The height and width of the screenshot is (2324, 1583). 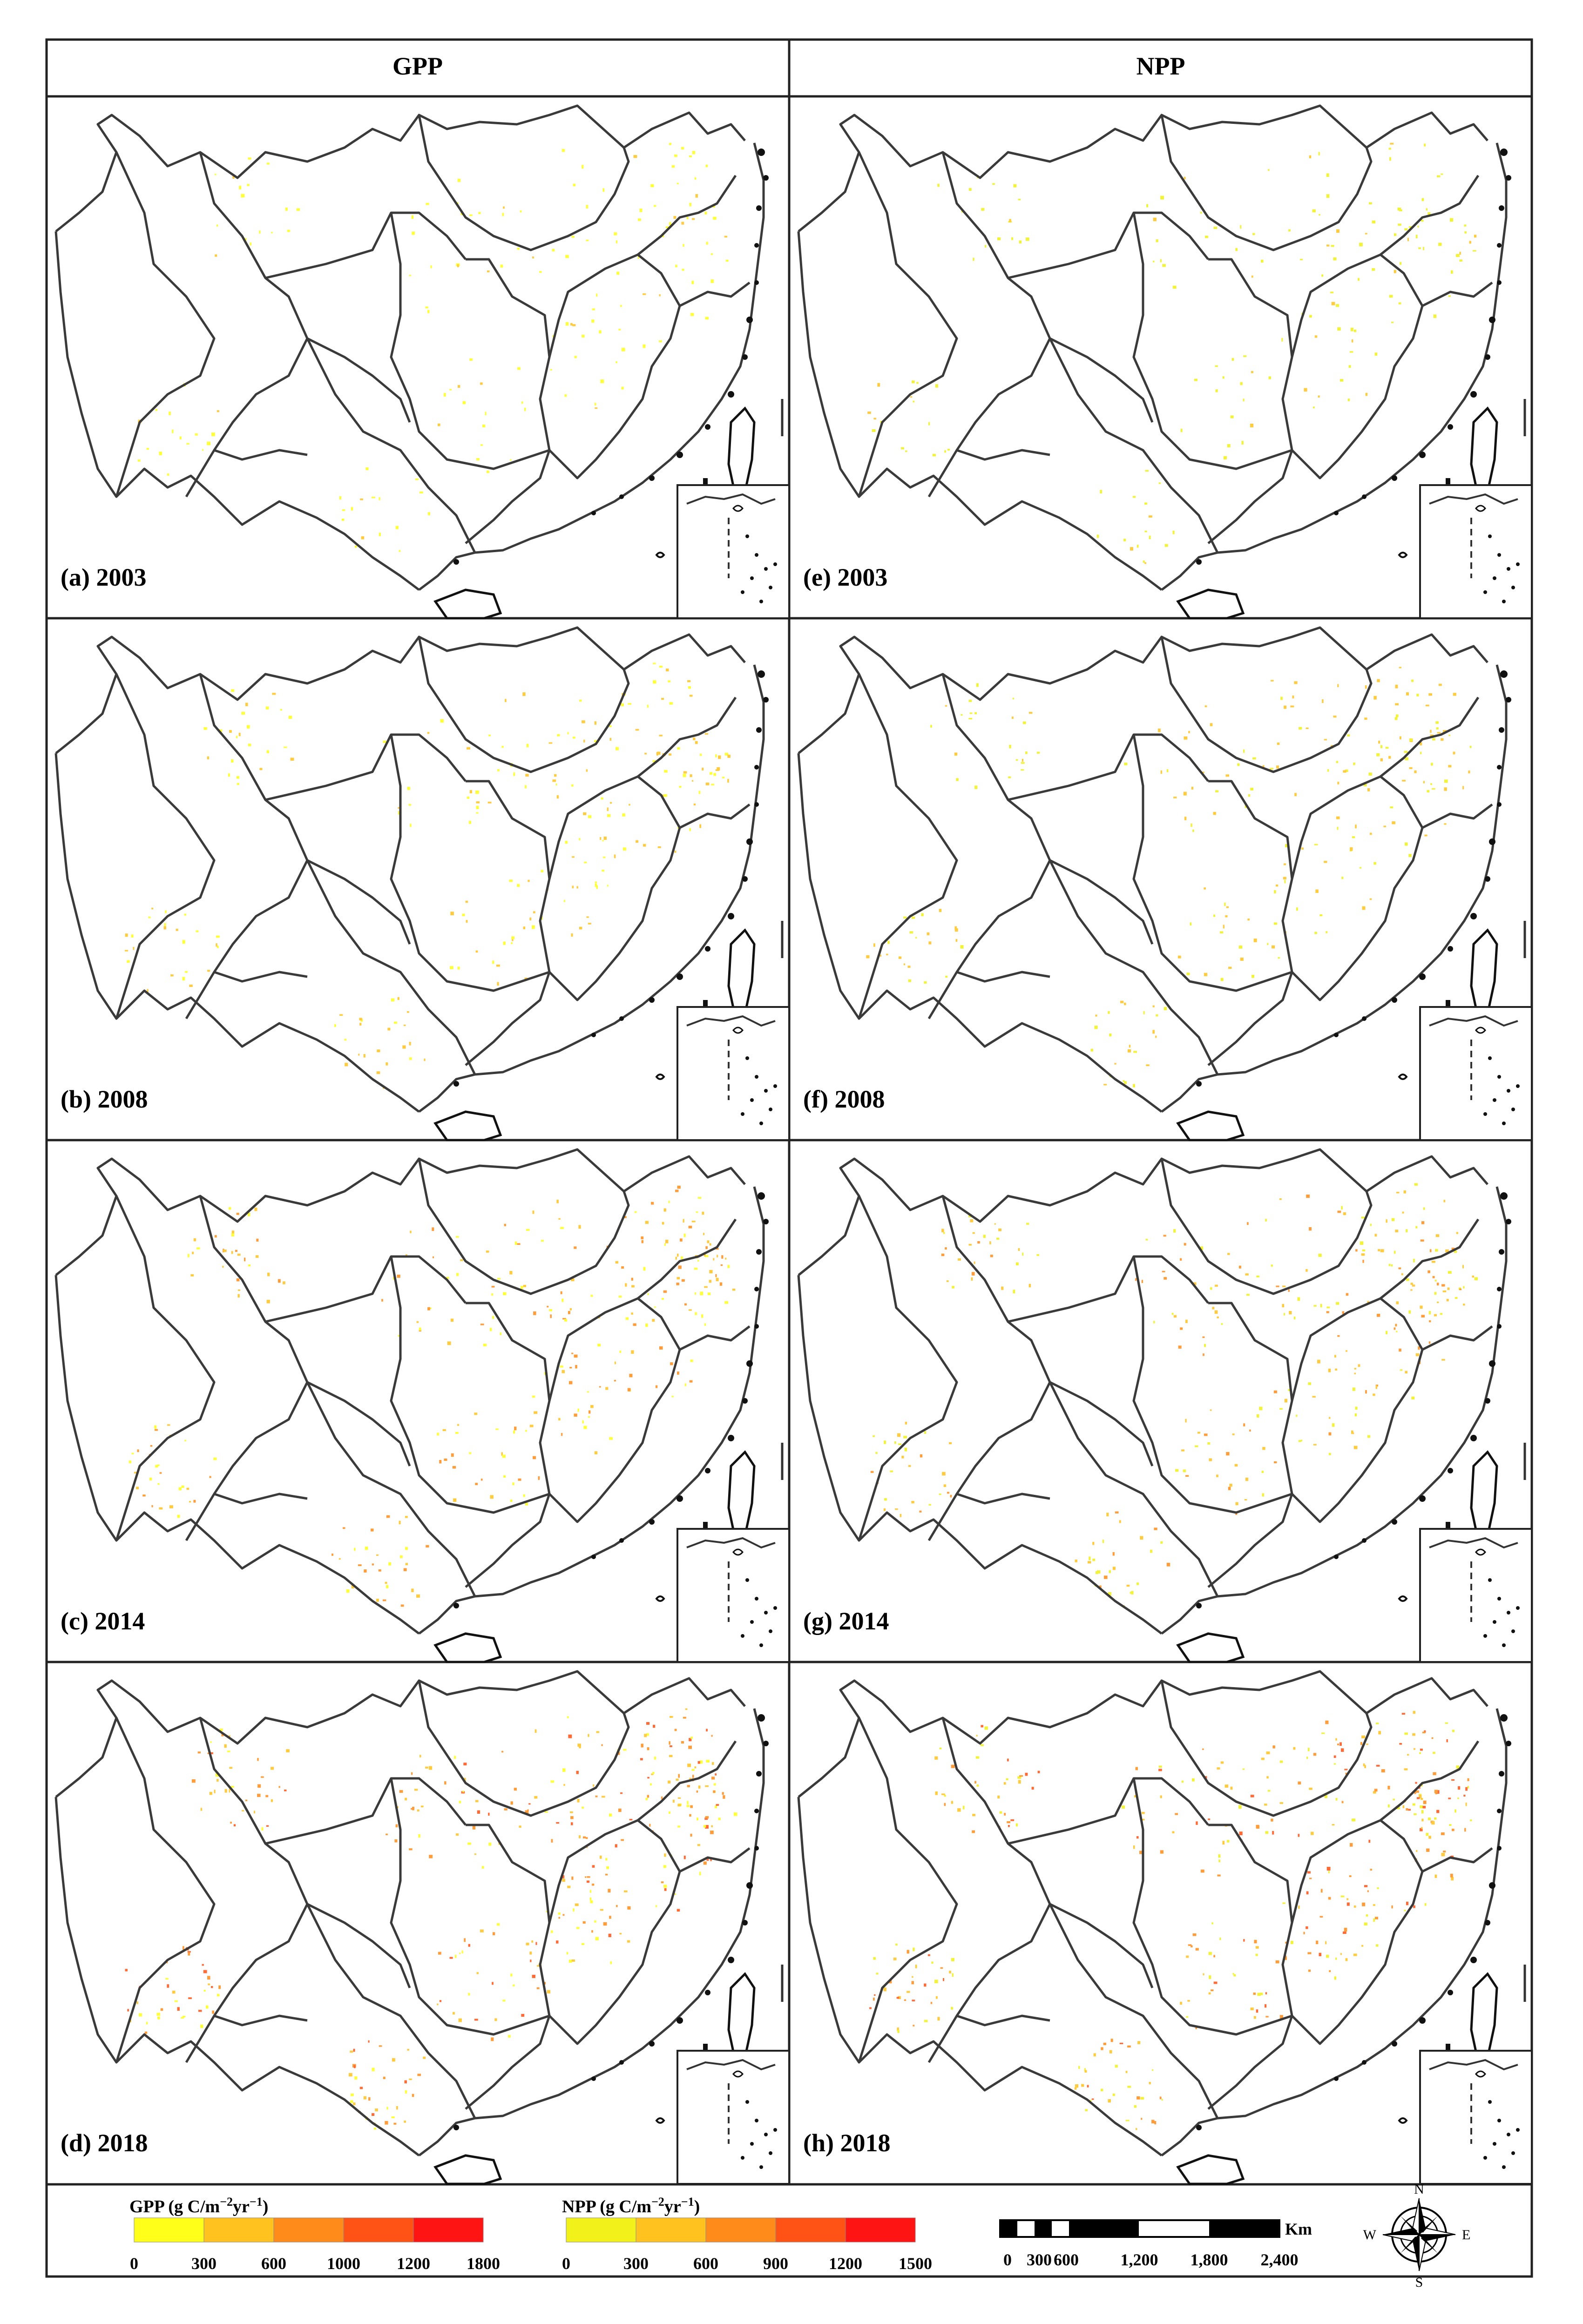 I want to click on legend-gpp: GPP (g C/m−2yr−1) 0 300 600 1000 1200 1800, so click(x=314, y=2234).